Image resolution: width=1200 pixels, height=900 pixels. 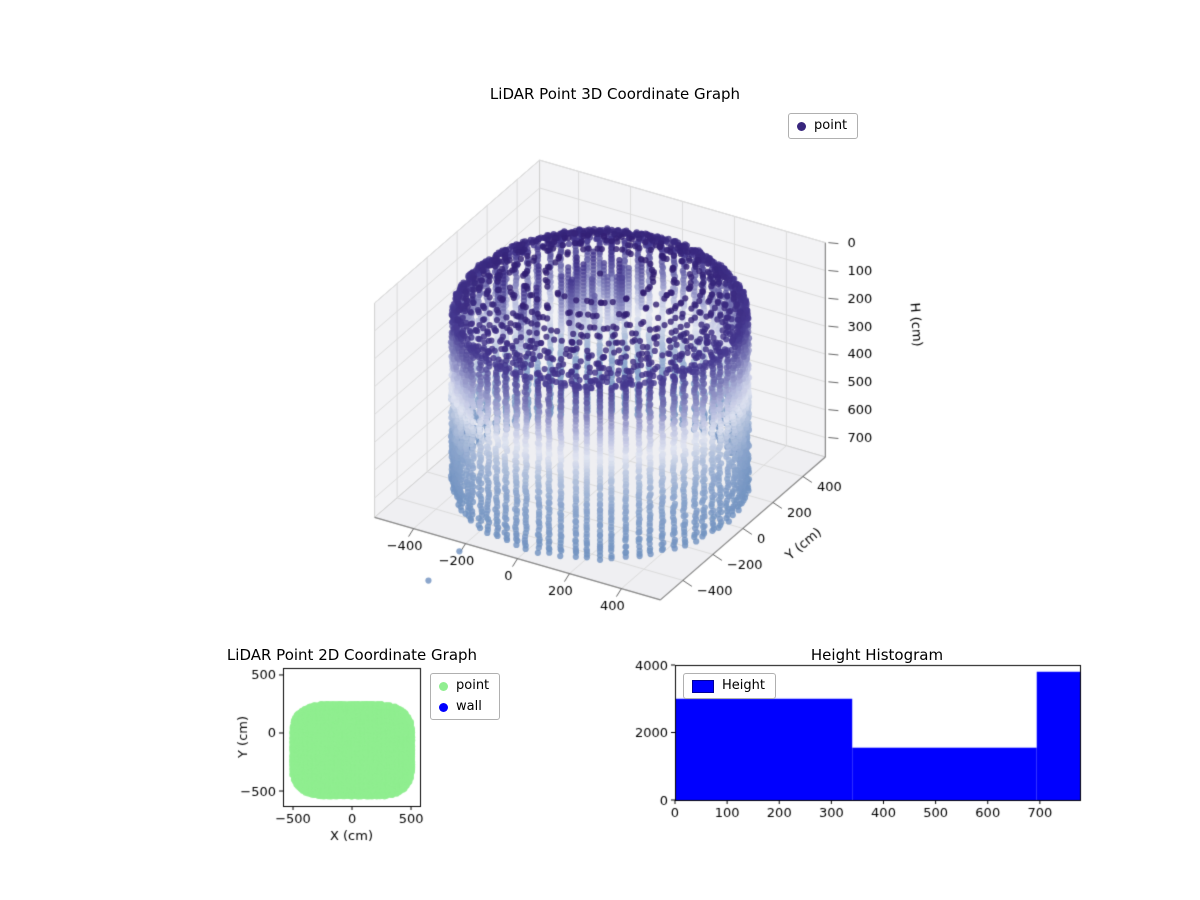 What do you see at coordinates (743, 685) in the screenshot?
I see `legend-label-height: Height` at bounding box center [743, 685].